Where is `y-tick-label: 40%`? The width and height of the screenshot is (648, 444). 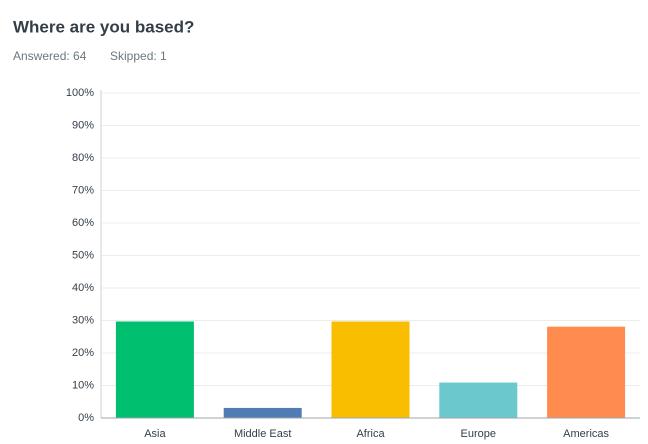 y-tick-label: 40% is located at coordinates (83, 288).